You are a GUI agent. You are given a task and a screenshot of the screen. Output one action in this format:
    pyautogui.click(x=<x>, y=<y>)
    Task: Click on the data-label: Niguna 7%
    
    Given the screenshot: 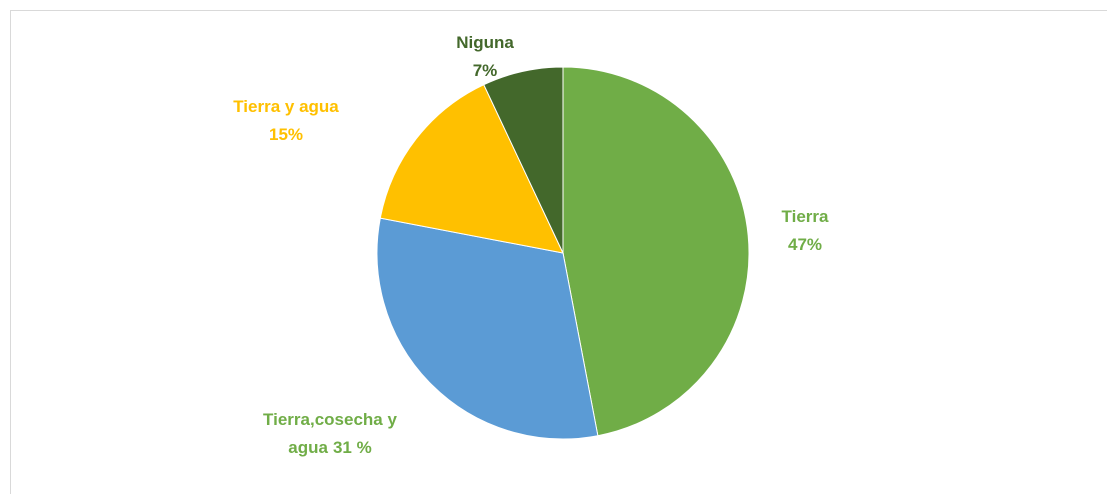 What is the action you would take?
    pyautogui.click(x=485, y=57)
    